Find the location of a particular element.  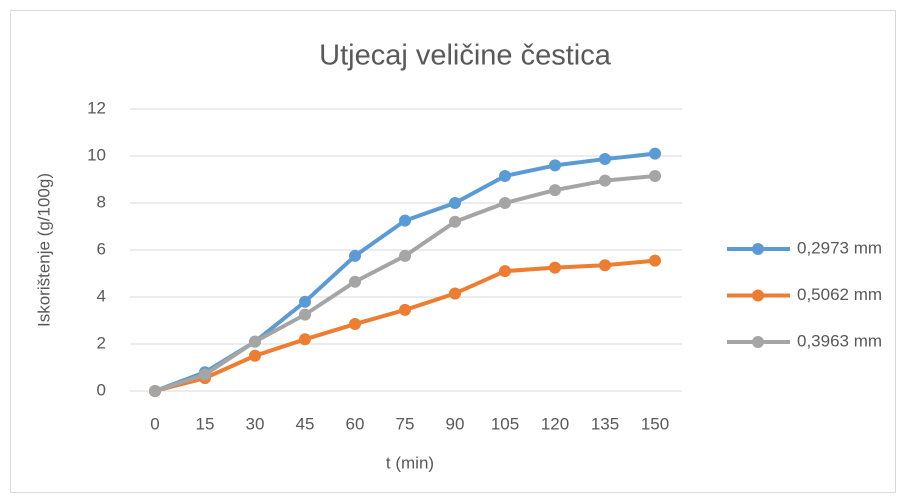

x-tick-label: 15 is located at coordinates (205, 423).